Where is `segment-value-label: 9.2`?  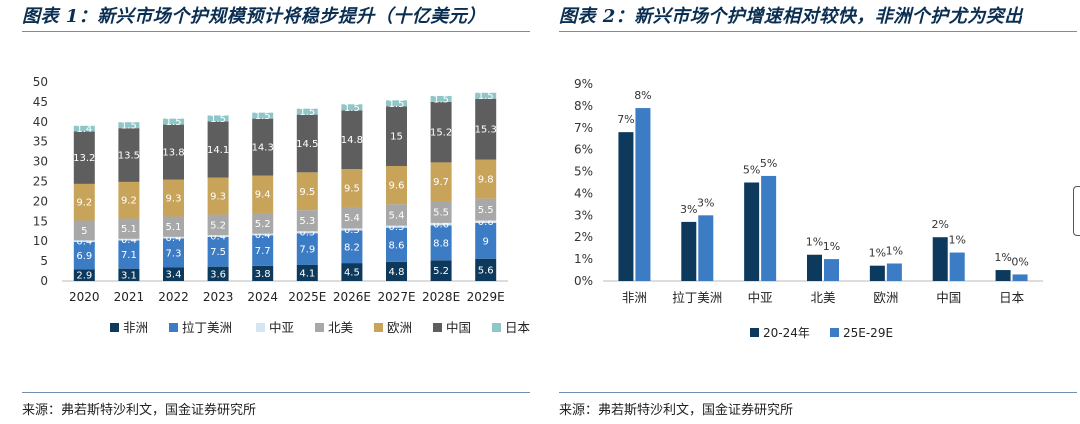
segment-value-label: 9.2 is located at coordinates (84, 203).